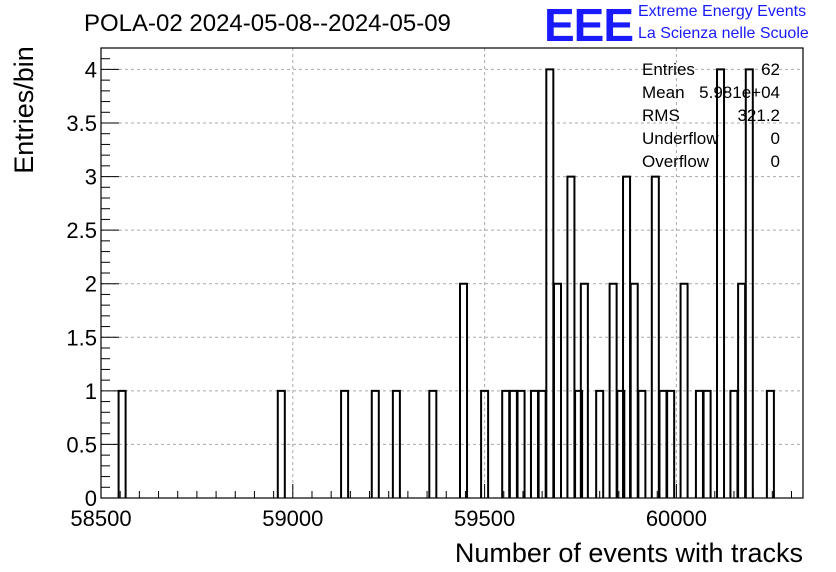  Describe the element at coordinates (676, 518) in the screenshot. I see `x-tick-label: 60000` at that location.